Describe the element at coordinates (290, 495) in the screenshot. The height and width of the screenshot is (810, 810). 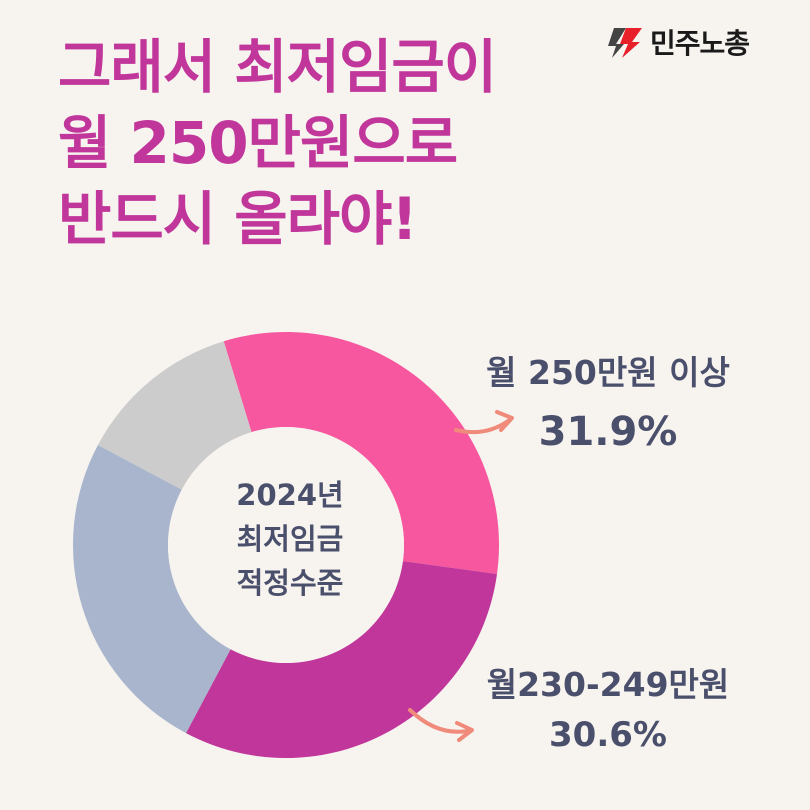
I see `center-label-line-1: 2024년` at that location.